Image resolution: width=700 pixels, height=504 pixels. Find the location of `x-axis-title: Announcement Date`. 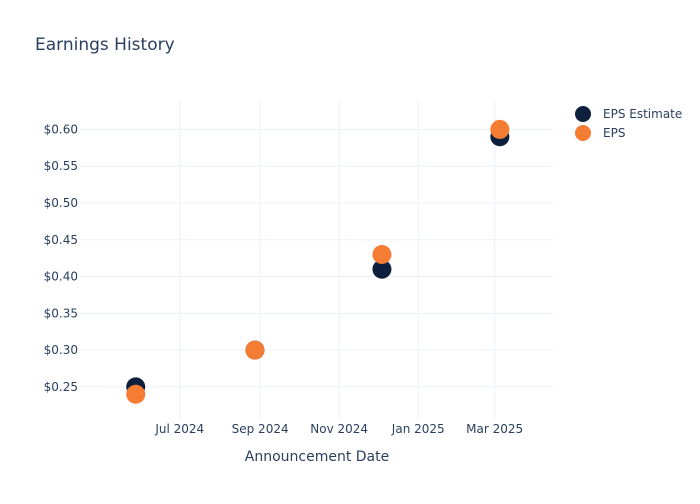

x-axis-title: Announcement Date is located at coordinates (317, 457).